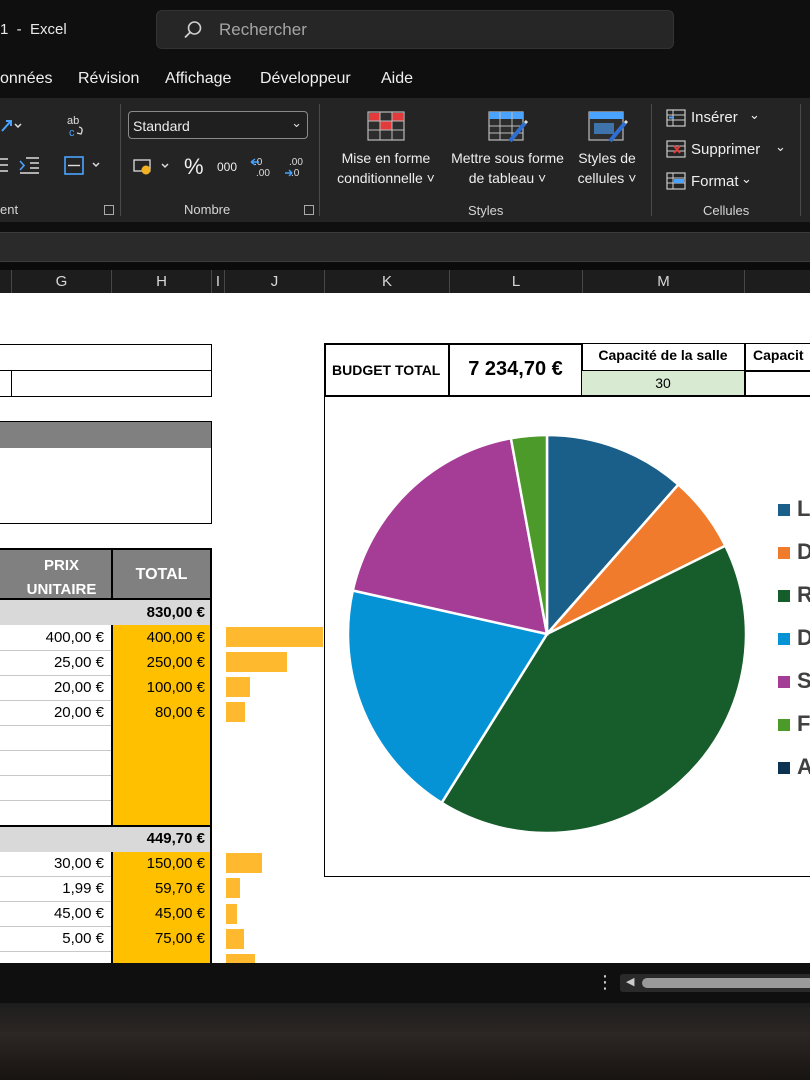 The height and width of the screenshot is (1080, 810). I want to click on column-divider, so click(112, 755).